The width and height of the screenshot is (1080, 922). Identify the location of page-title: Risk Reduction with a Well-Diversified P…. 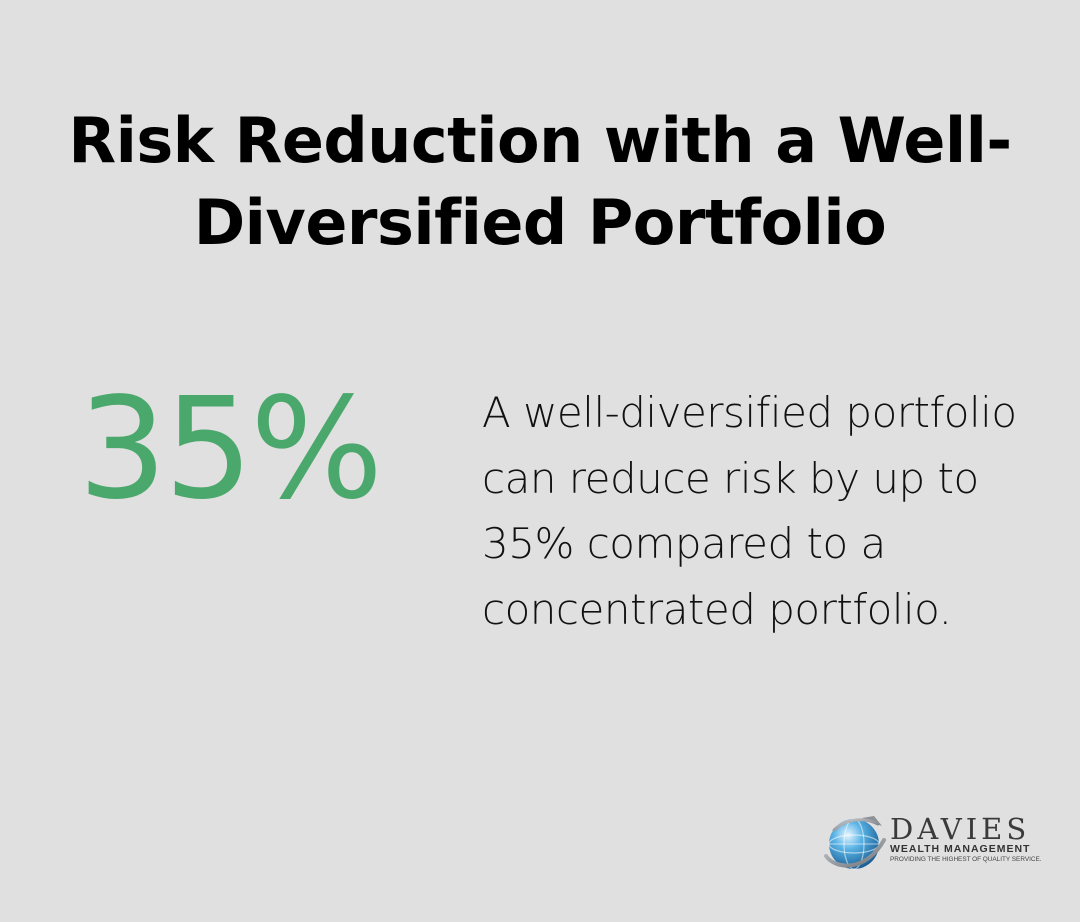
(540, 181).